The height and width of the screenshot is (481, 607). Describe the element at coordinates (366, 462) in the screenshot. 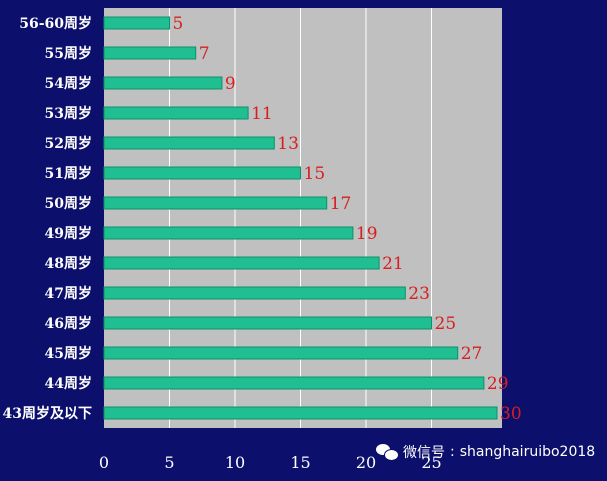

I see `x-tick-label-4: 20` at that location.